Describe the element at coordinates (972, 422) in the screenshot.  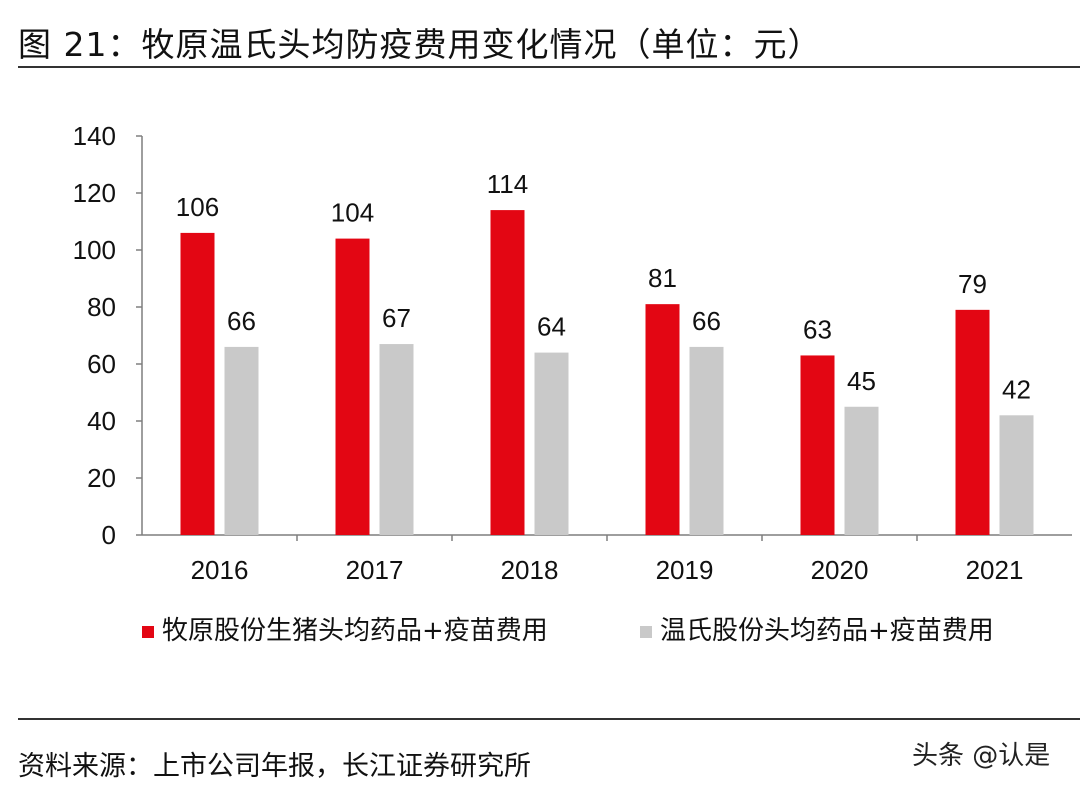
I see `bar-muyuan-2021` at that location.